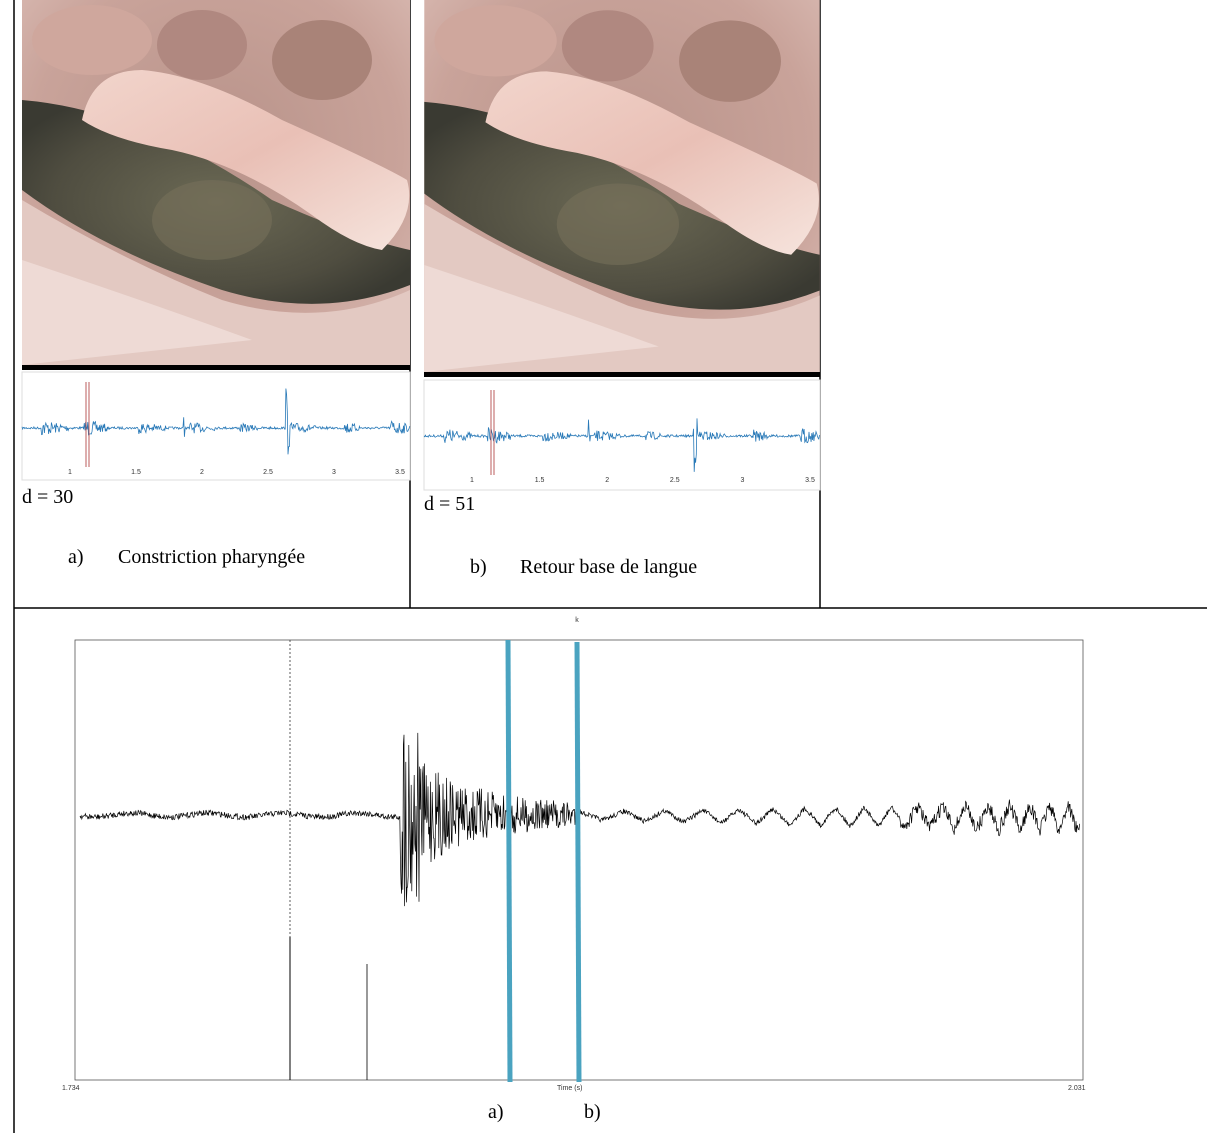  What do you see at coordinates (449, 504) in the screenshot?
I see `d-label: d = 51` at bounding box center [449, 504].